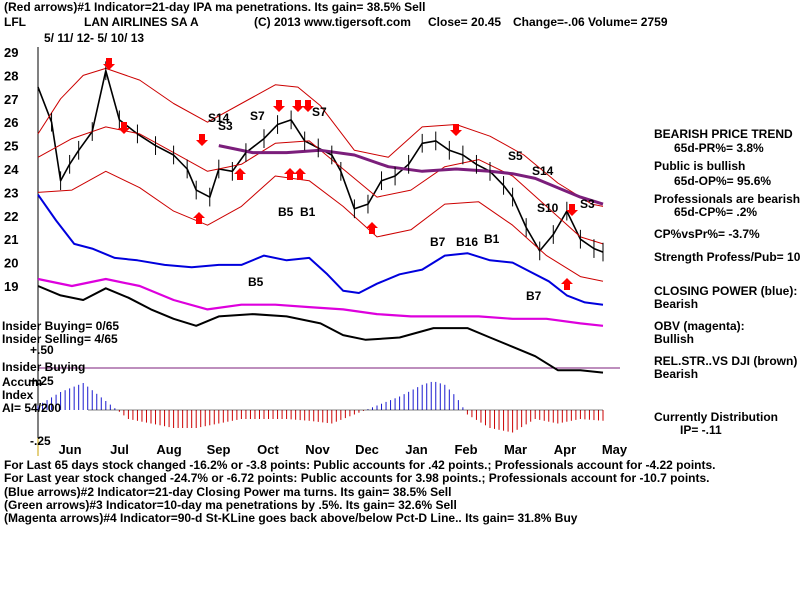 The image size is (800, 600). I want to click on symbol: LFL, so click(15, 22).